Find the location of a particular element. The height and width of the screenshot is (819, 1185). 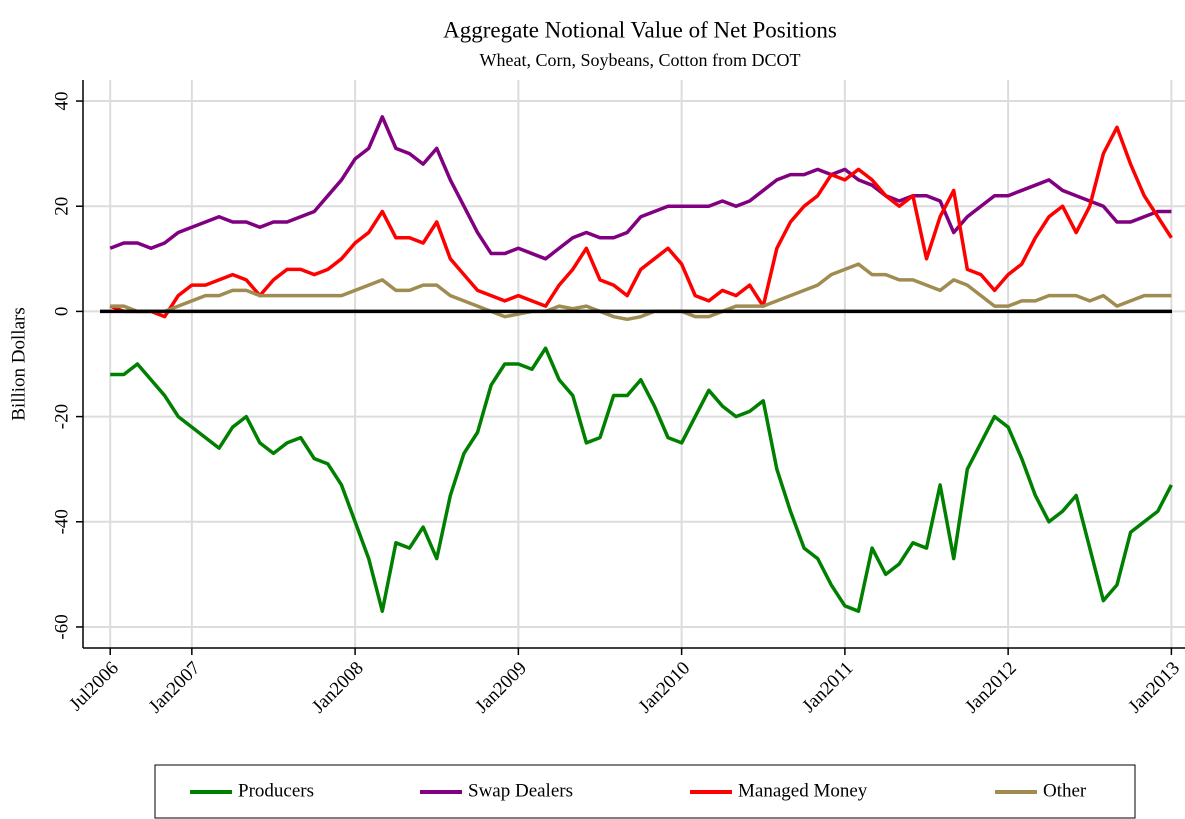

x-tick-label: Jan2011 is located at coordinates (827, 687).